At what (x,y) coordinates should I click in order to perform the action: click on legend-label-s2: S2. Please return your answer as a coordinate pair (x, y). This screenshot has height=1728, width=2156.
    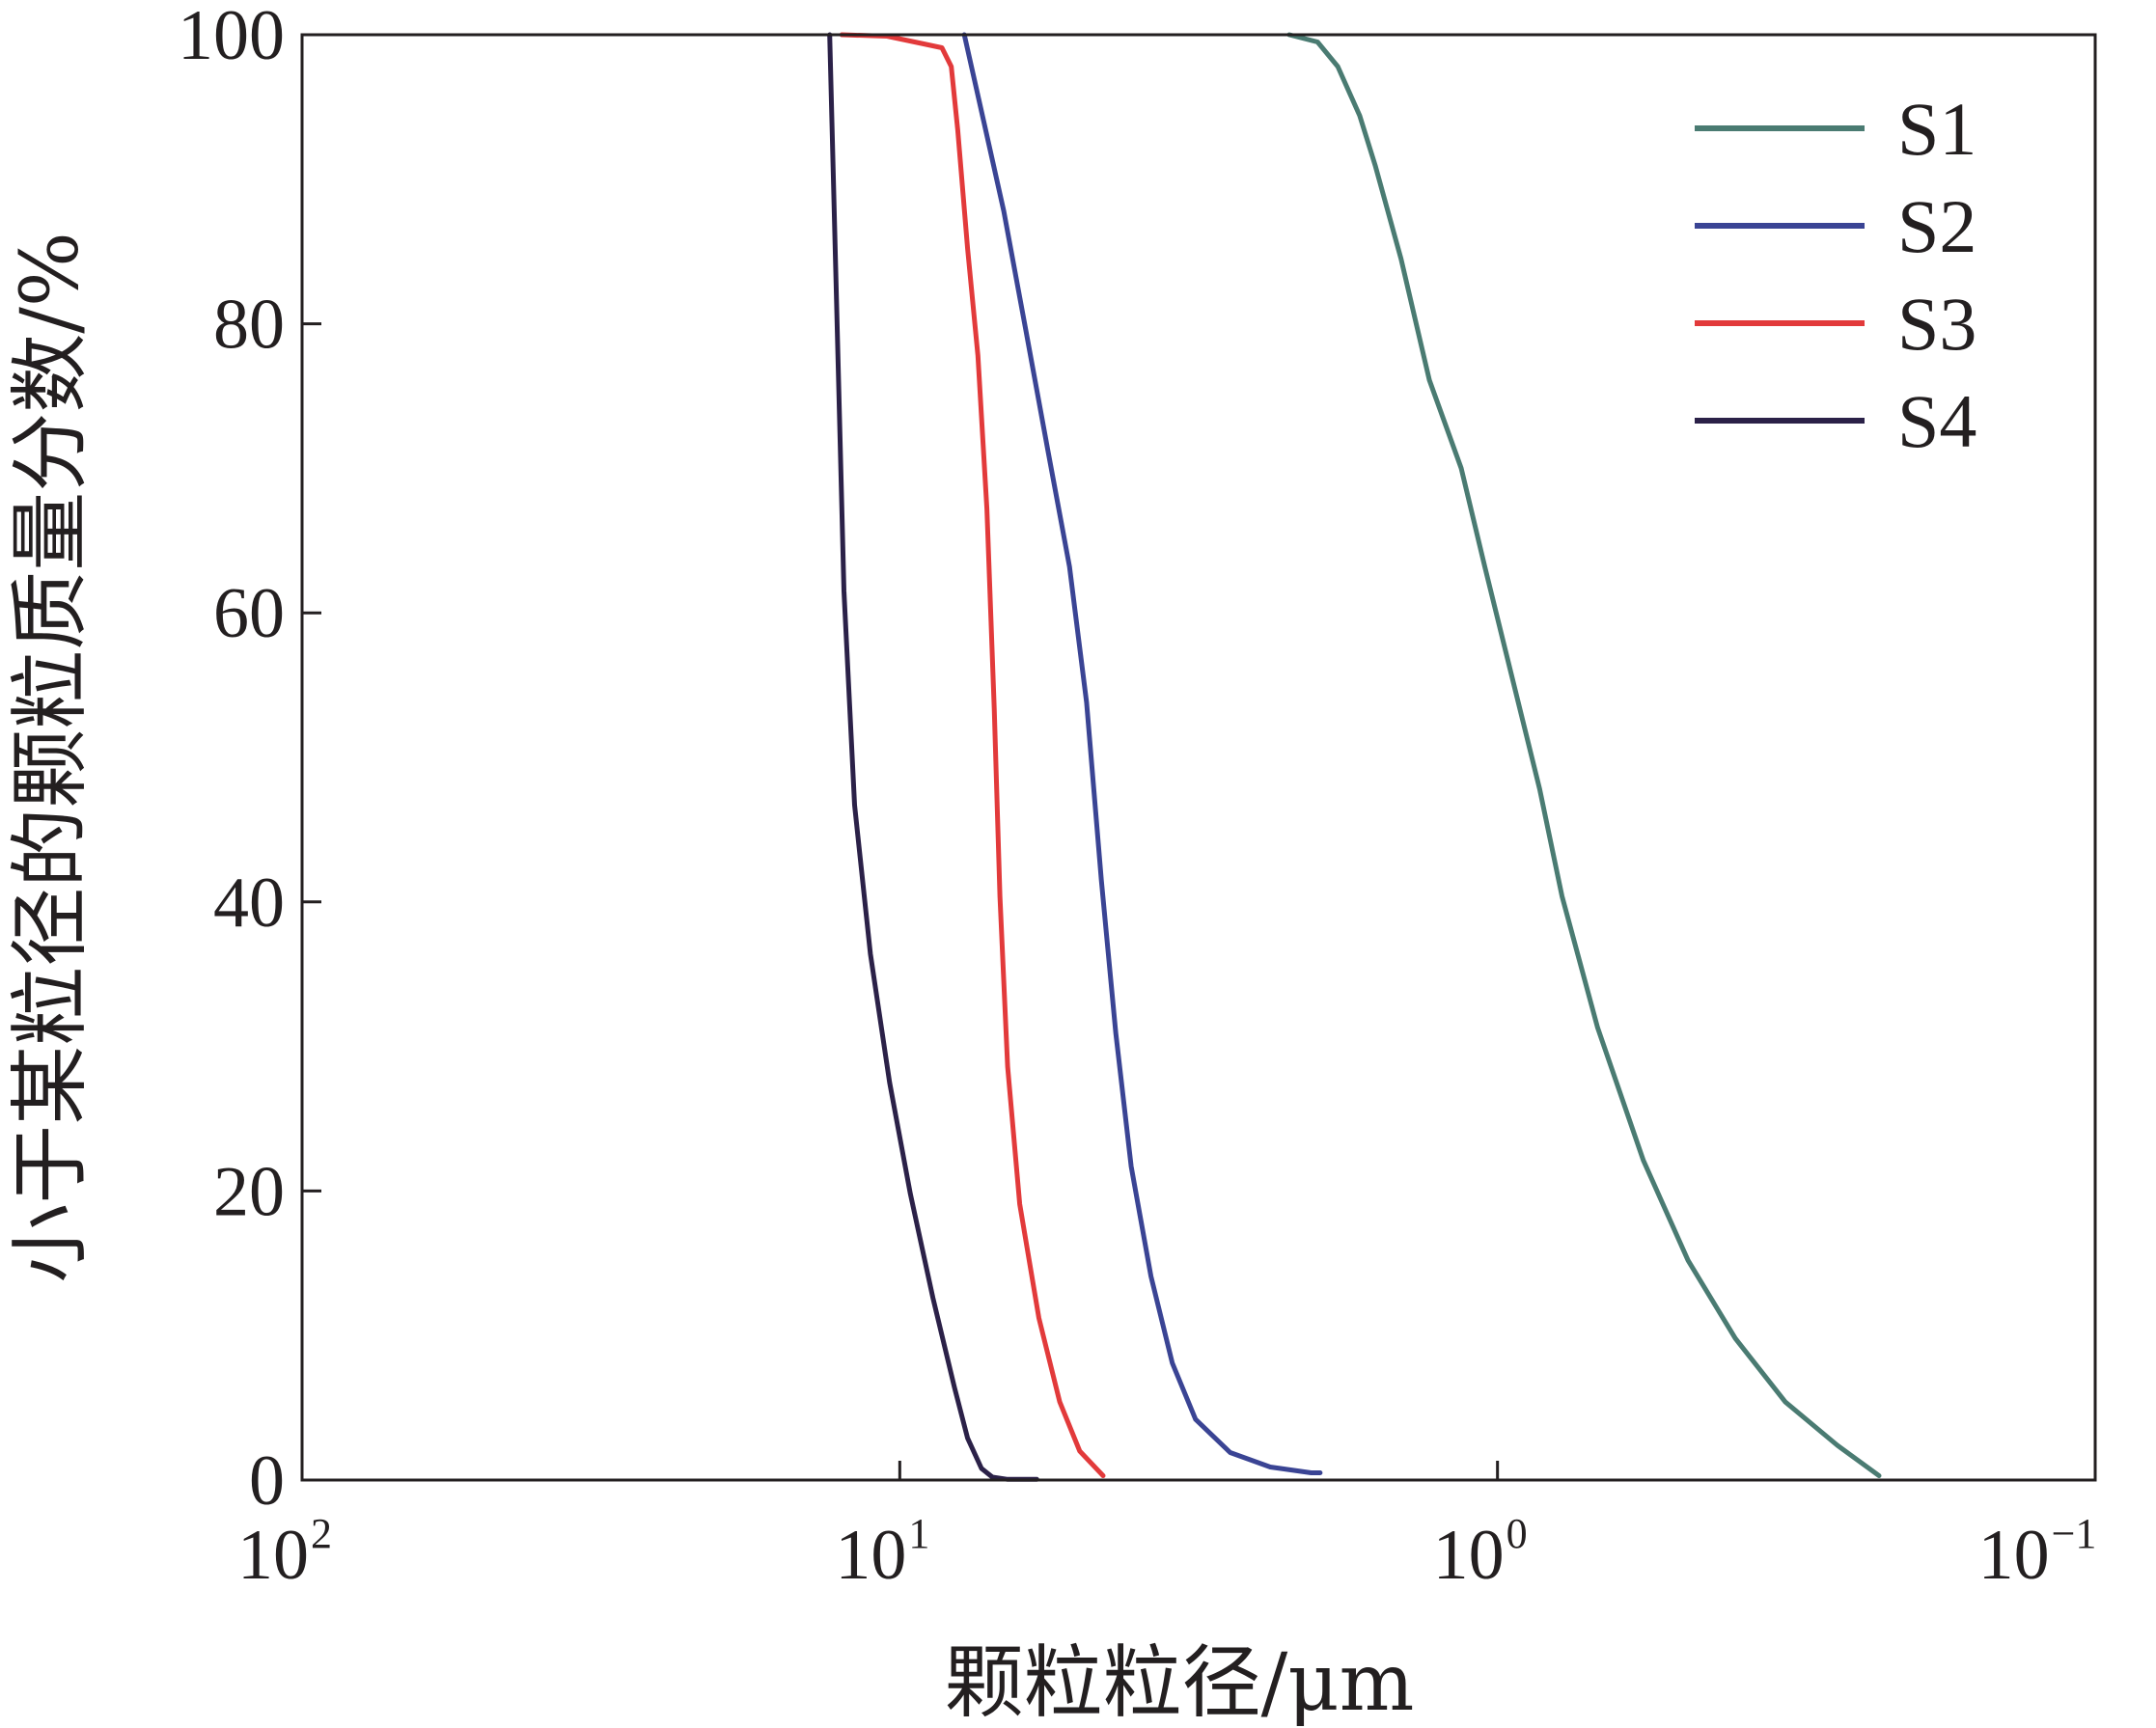
    Looking at the image, I should click on (1936, 226).